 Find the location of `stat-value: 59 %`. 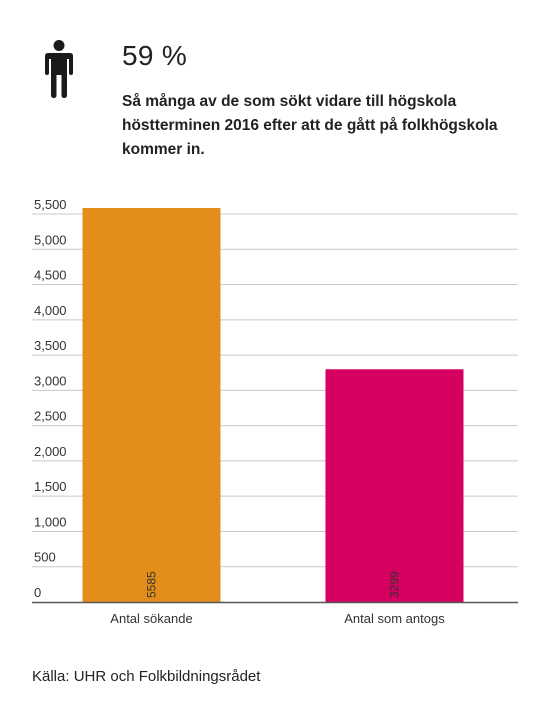

stat-value: 59 % is located at coordinates (155, 55).